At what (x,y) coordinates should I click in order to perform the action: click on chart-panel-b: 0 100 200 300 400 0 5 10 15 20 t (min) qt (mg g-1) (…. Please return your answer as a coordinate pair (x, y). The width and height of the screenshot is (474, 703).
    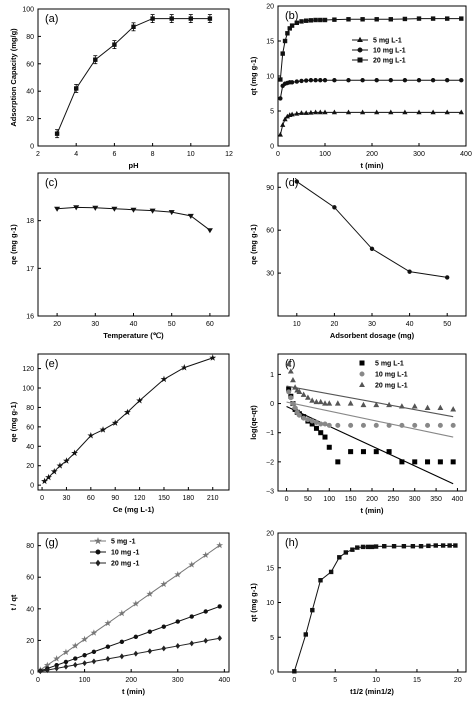
    Looking at the image, I should click on (360, 87).